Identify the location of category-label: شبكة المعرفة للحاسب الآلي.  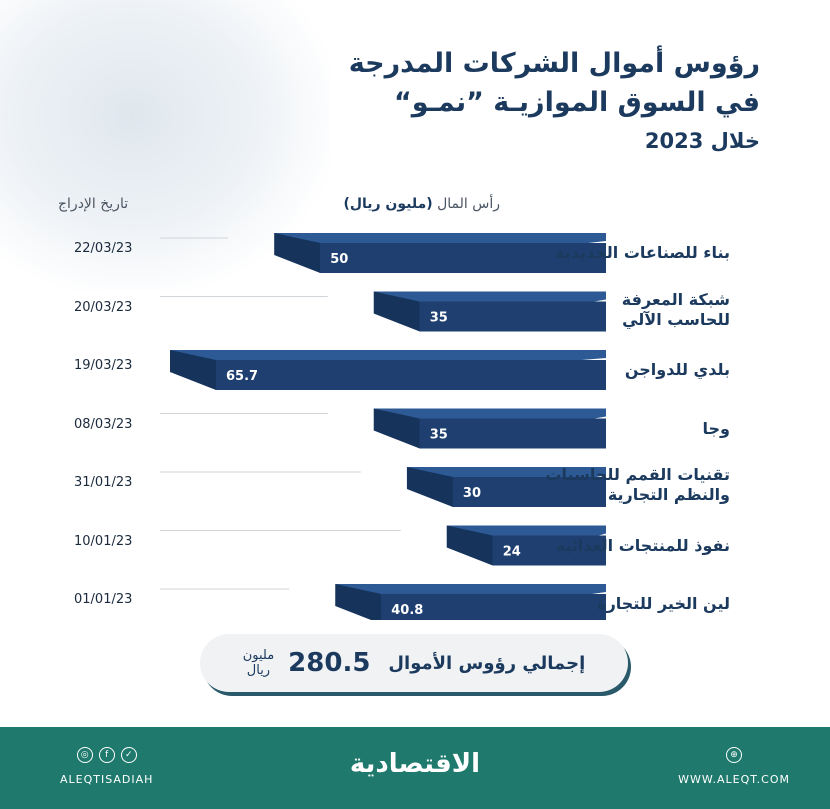
(676, 310).